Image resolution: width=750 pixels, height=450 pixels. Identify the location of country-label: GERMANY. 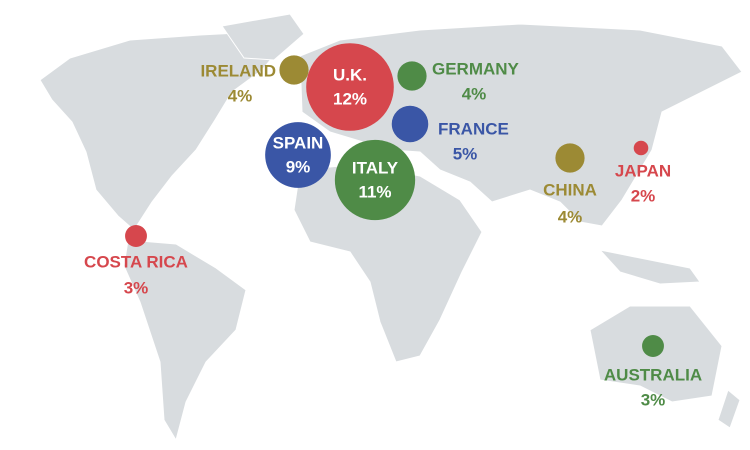
(476, 68).